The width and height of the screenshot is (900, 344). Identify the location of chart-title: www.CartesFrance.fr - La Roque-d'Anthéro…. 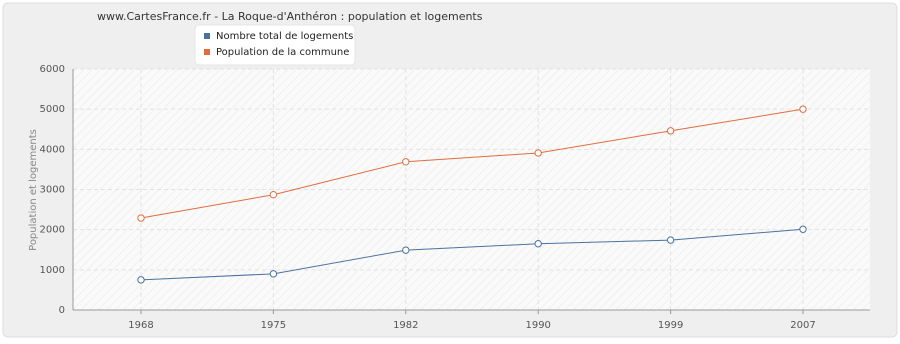
(290, 16).